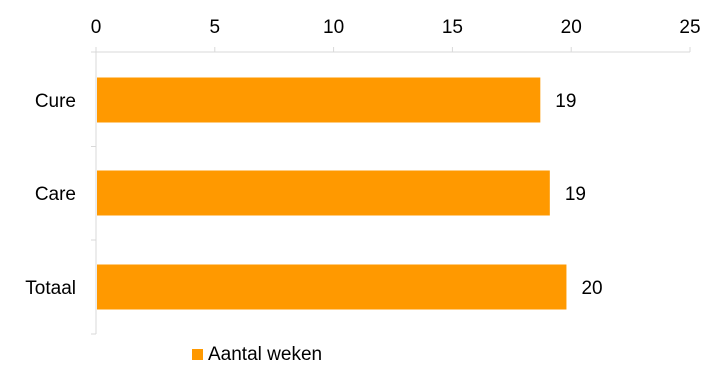  What do you see at coordinates (265, 354) in the screenshot?
I see `legend-label: Aantal weken` at bounding box center [265, 354].